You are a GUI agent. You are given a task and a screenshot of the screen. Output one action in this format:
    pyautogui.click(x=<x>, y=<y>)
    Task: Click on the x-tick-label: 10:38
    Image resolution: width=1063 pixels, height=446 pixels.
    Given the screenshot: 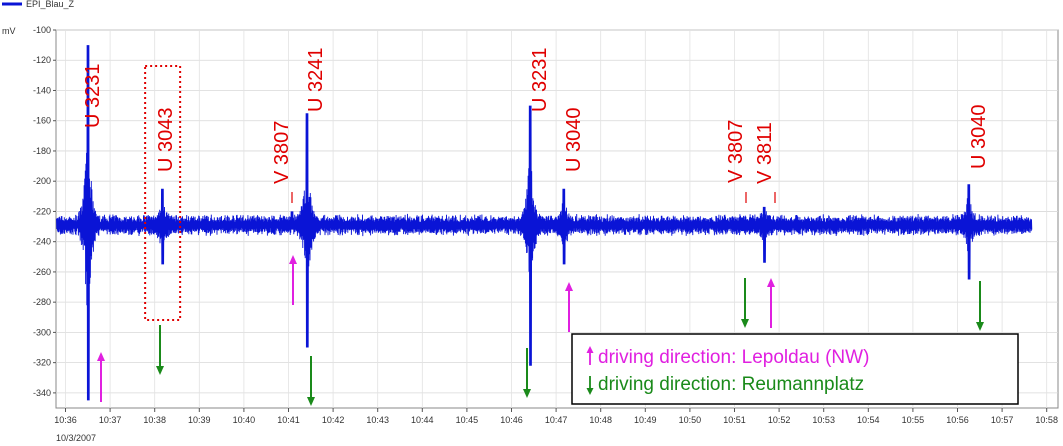 What is the action you would take?
    pyautogui.click(x=154, y=420)
    